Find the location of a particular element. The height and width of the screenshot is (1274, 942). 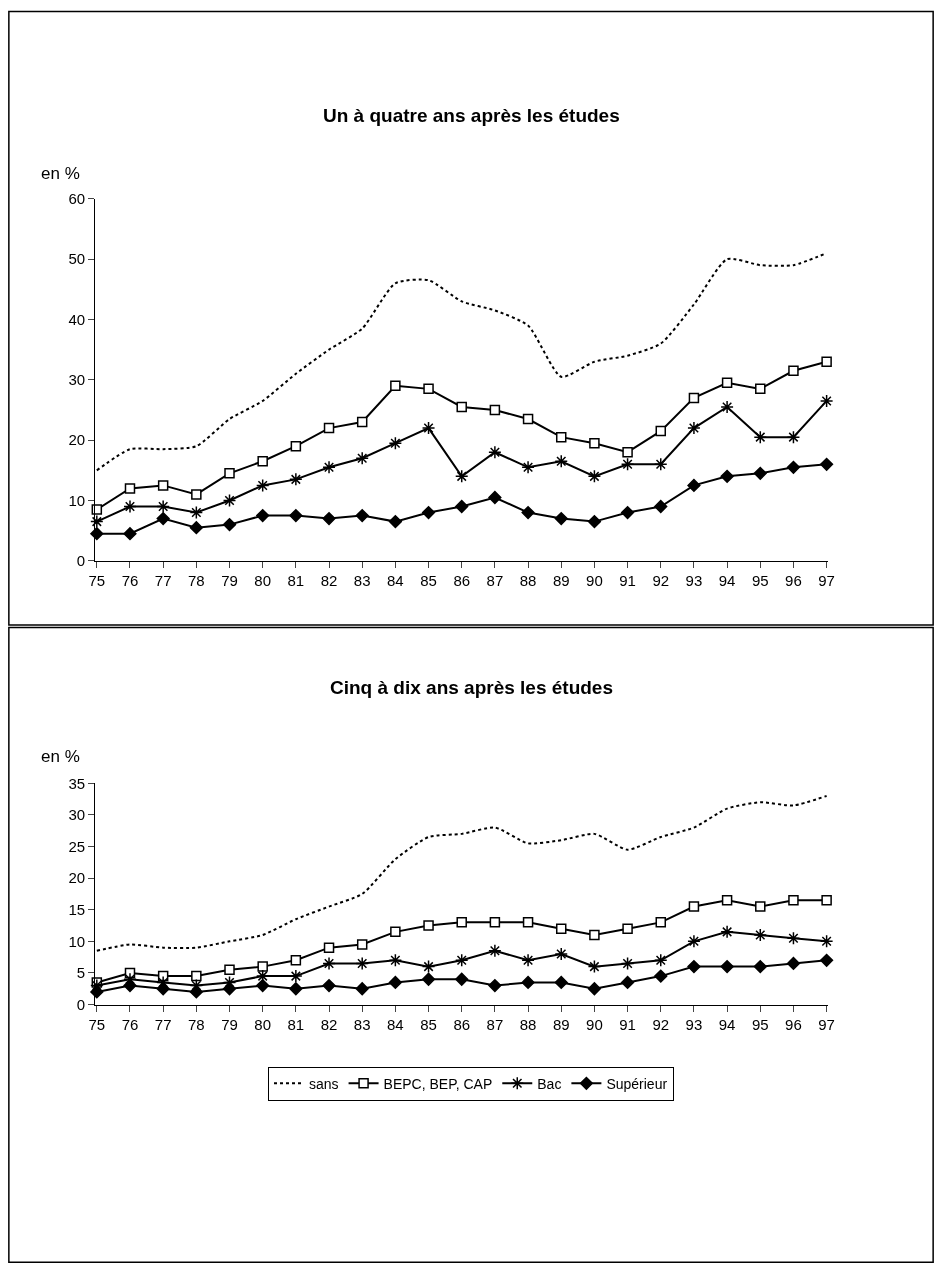

y-tick-label: 60 is located at coordinates (77, 199).